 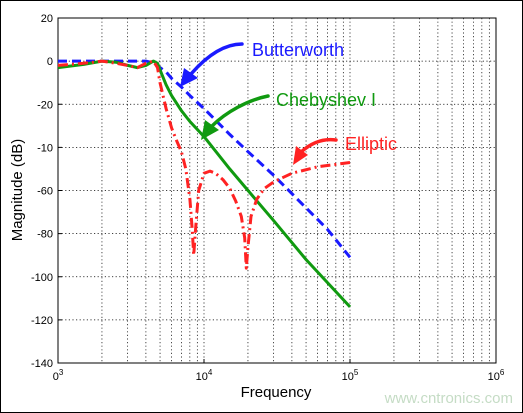 I want to click on annotation-elliptic: Elliptic, so click(x=371, y=144).